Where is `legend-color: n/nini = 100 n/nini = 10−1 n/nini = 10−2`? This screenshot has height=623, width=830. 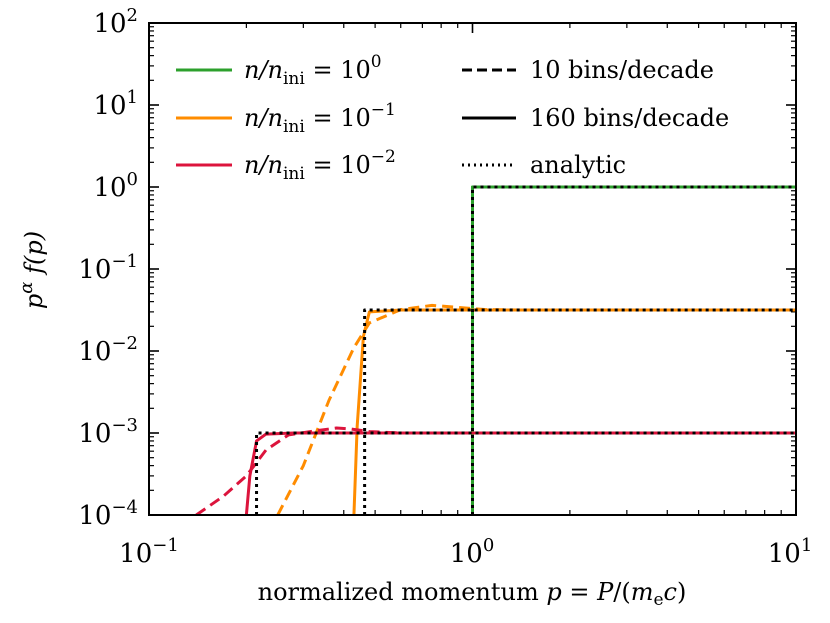 legend-color: n/nini = 100 n/nini = 10−1 n/nini = 10−2 is located at coordinates (286, 118).